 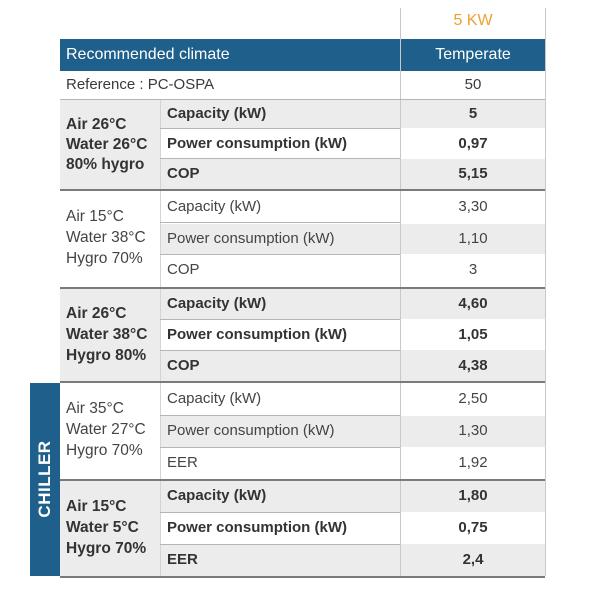 What do you see at coordinates (473, 430) in the screenshot?
I see `row-value: 1,30` at bounding box center [473, 430].